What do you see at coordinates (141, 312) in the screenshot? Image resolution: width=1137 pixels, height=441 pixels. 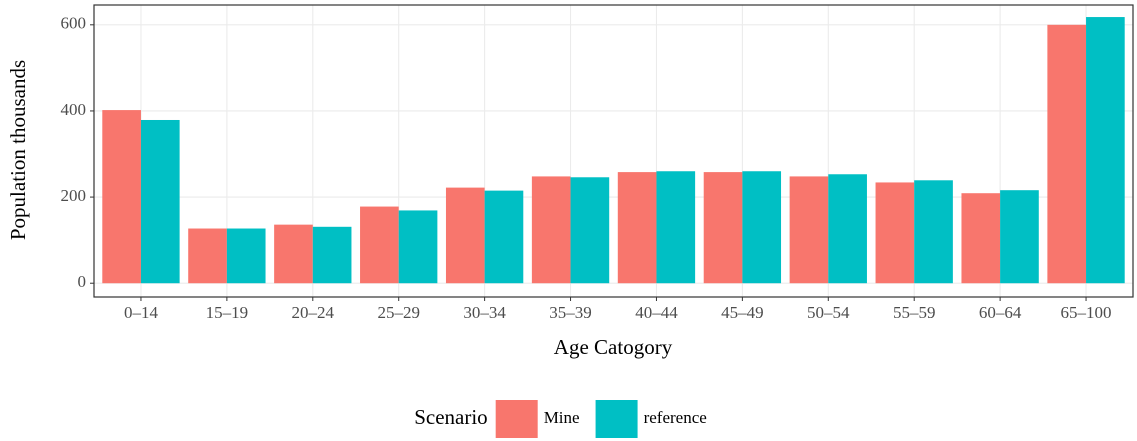 I see `x-tick-label: 0–14` at bounding box center [141, 312].